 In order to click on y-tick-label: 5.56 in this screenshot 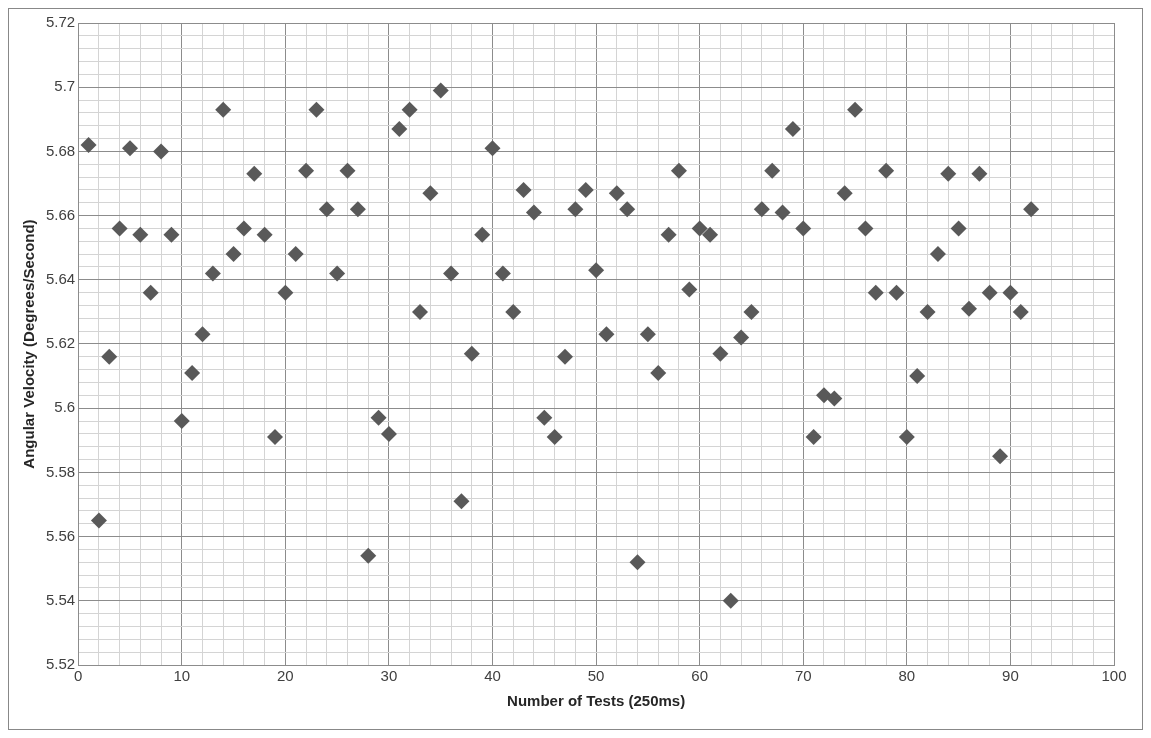, I will do `click(60, 535)`.